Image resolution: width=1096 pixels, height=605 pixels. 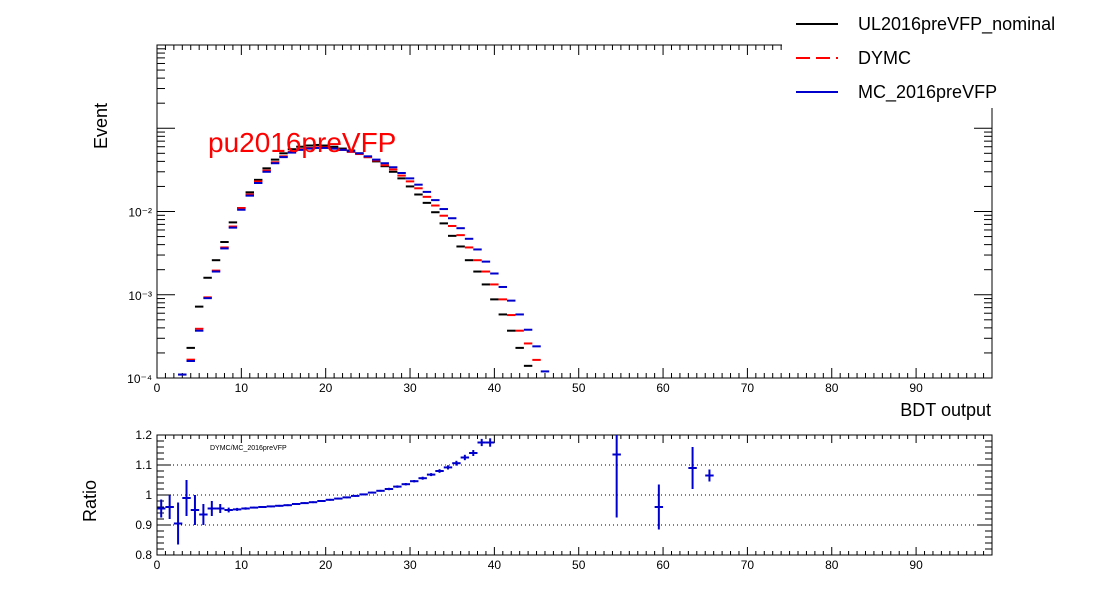 I want to click on main-x-tick-label: 10, so click(x=242, y=388).